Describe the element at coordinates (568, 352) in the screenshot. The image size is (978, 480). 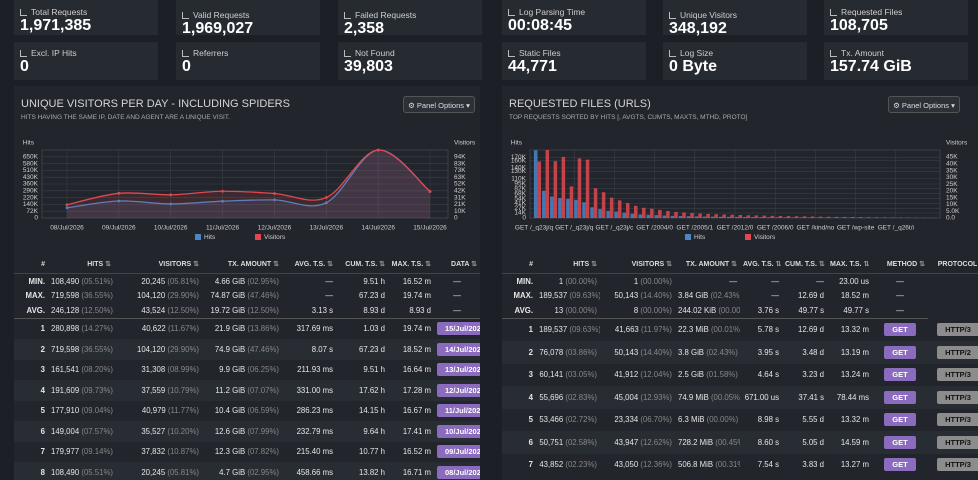
I see `table-cell: 76,078 (03.86%)` at that location.